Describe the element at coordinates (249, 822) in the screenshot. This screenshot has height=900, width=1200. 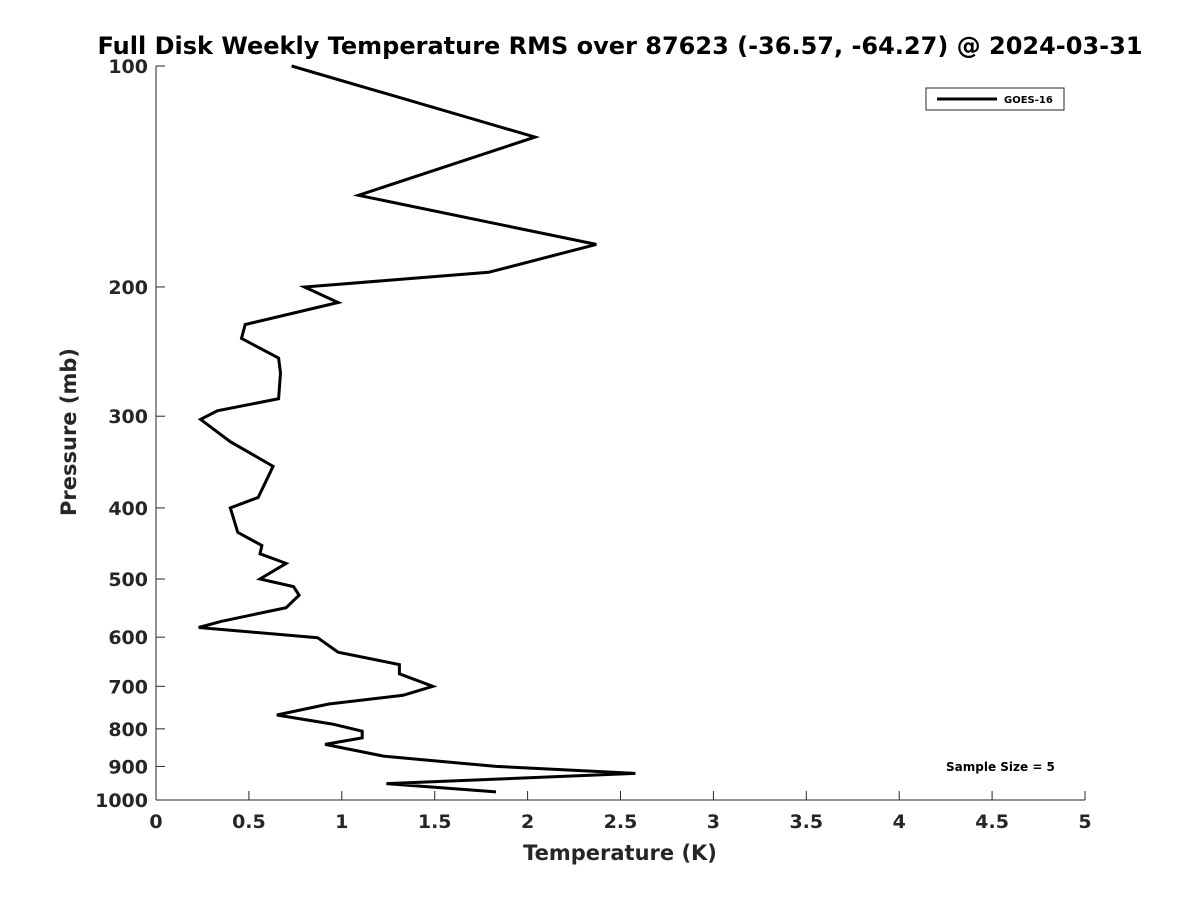
I see `x-tick-label: 0.5` at that location.